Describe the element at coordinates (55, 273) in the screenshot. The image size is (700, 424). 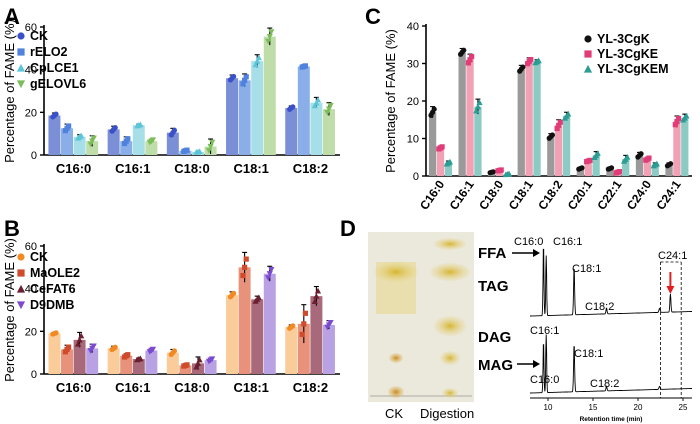
I see `legend-label: MaOLE2` at that location.